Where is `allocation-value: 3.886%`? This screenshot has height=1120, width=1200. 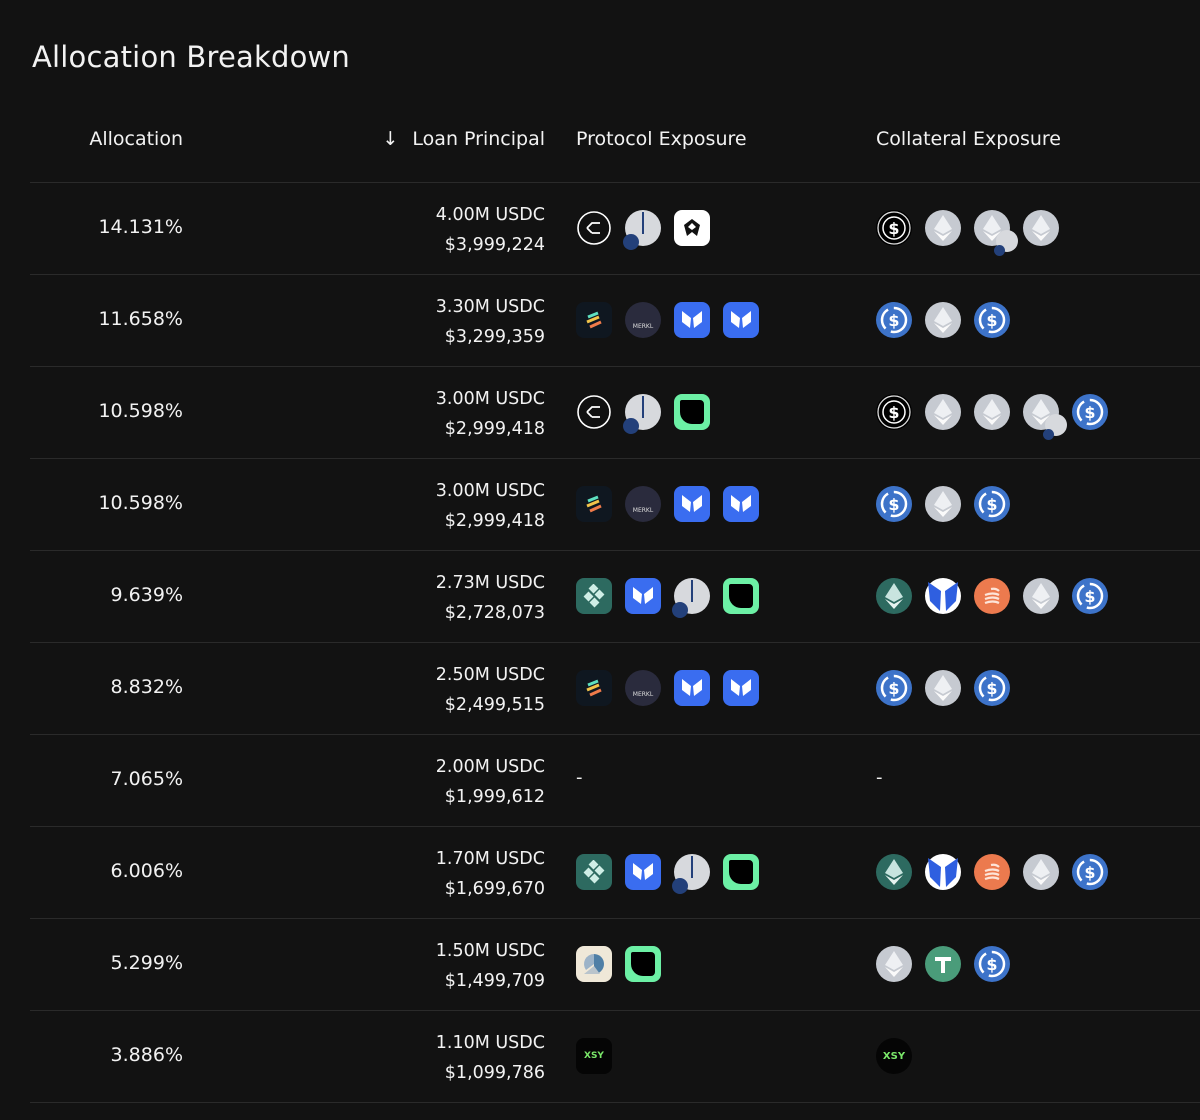
allocation-value: 3.886% is located at coordinates (146, 1055).